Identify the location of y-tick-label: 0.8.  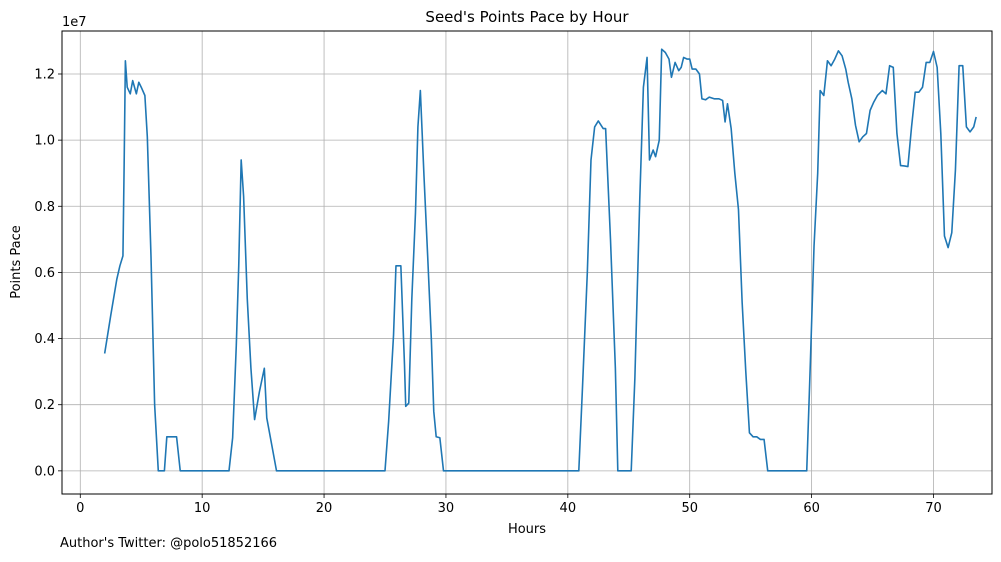
(44, 207).